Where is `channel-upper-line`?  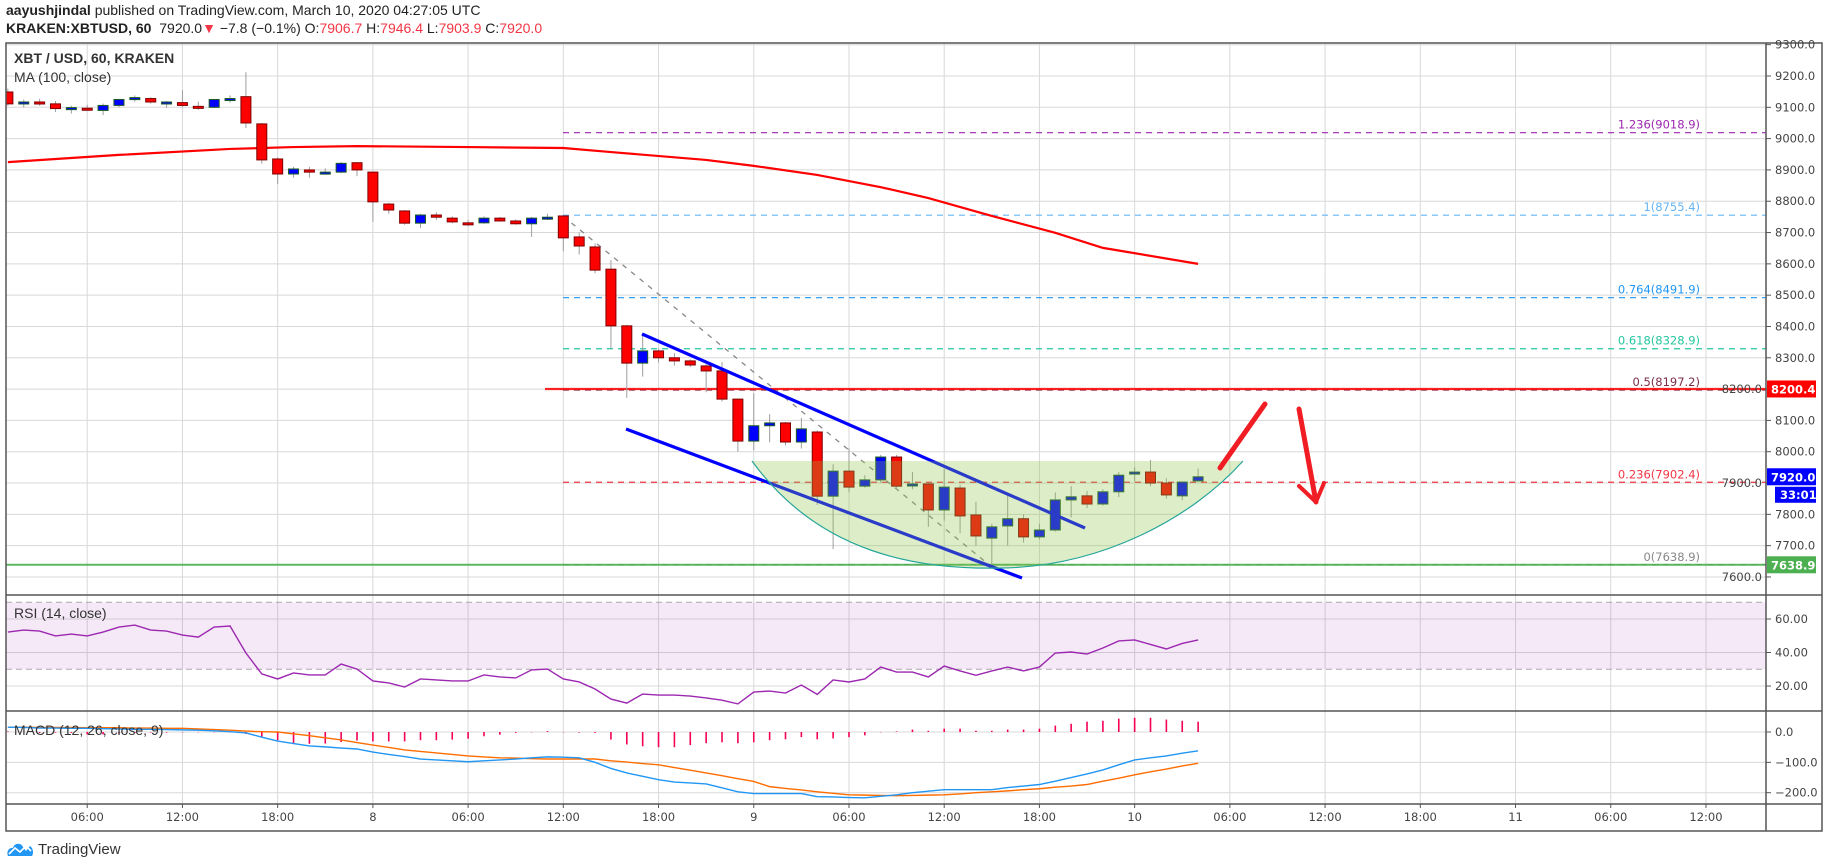 channel-upper-line is located at coordinates (863, 431).